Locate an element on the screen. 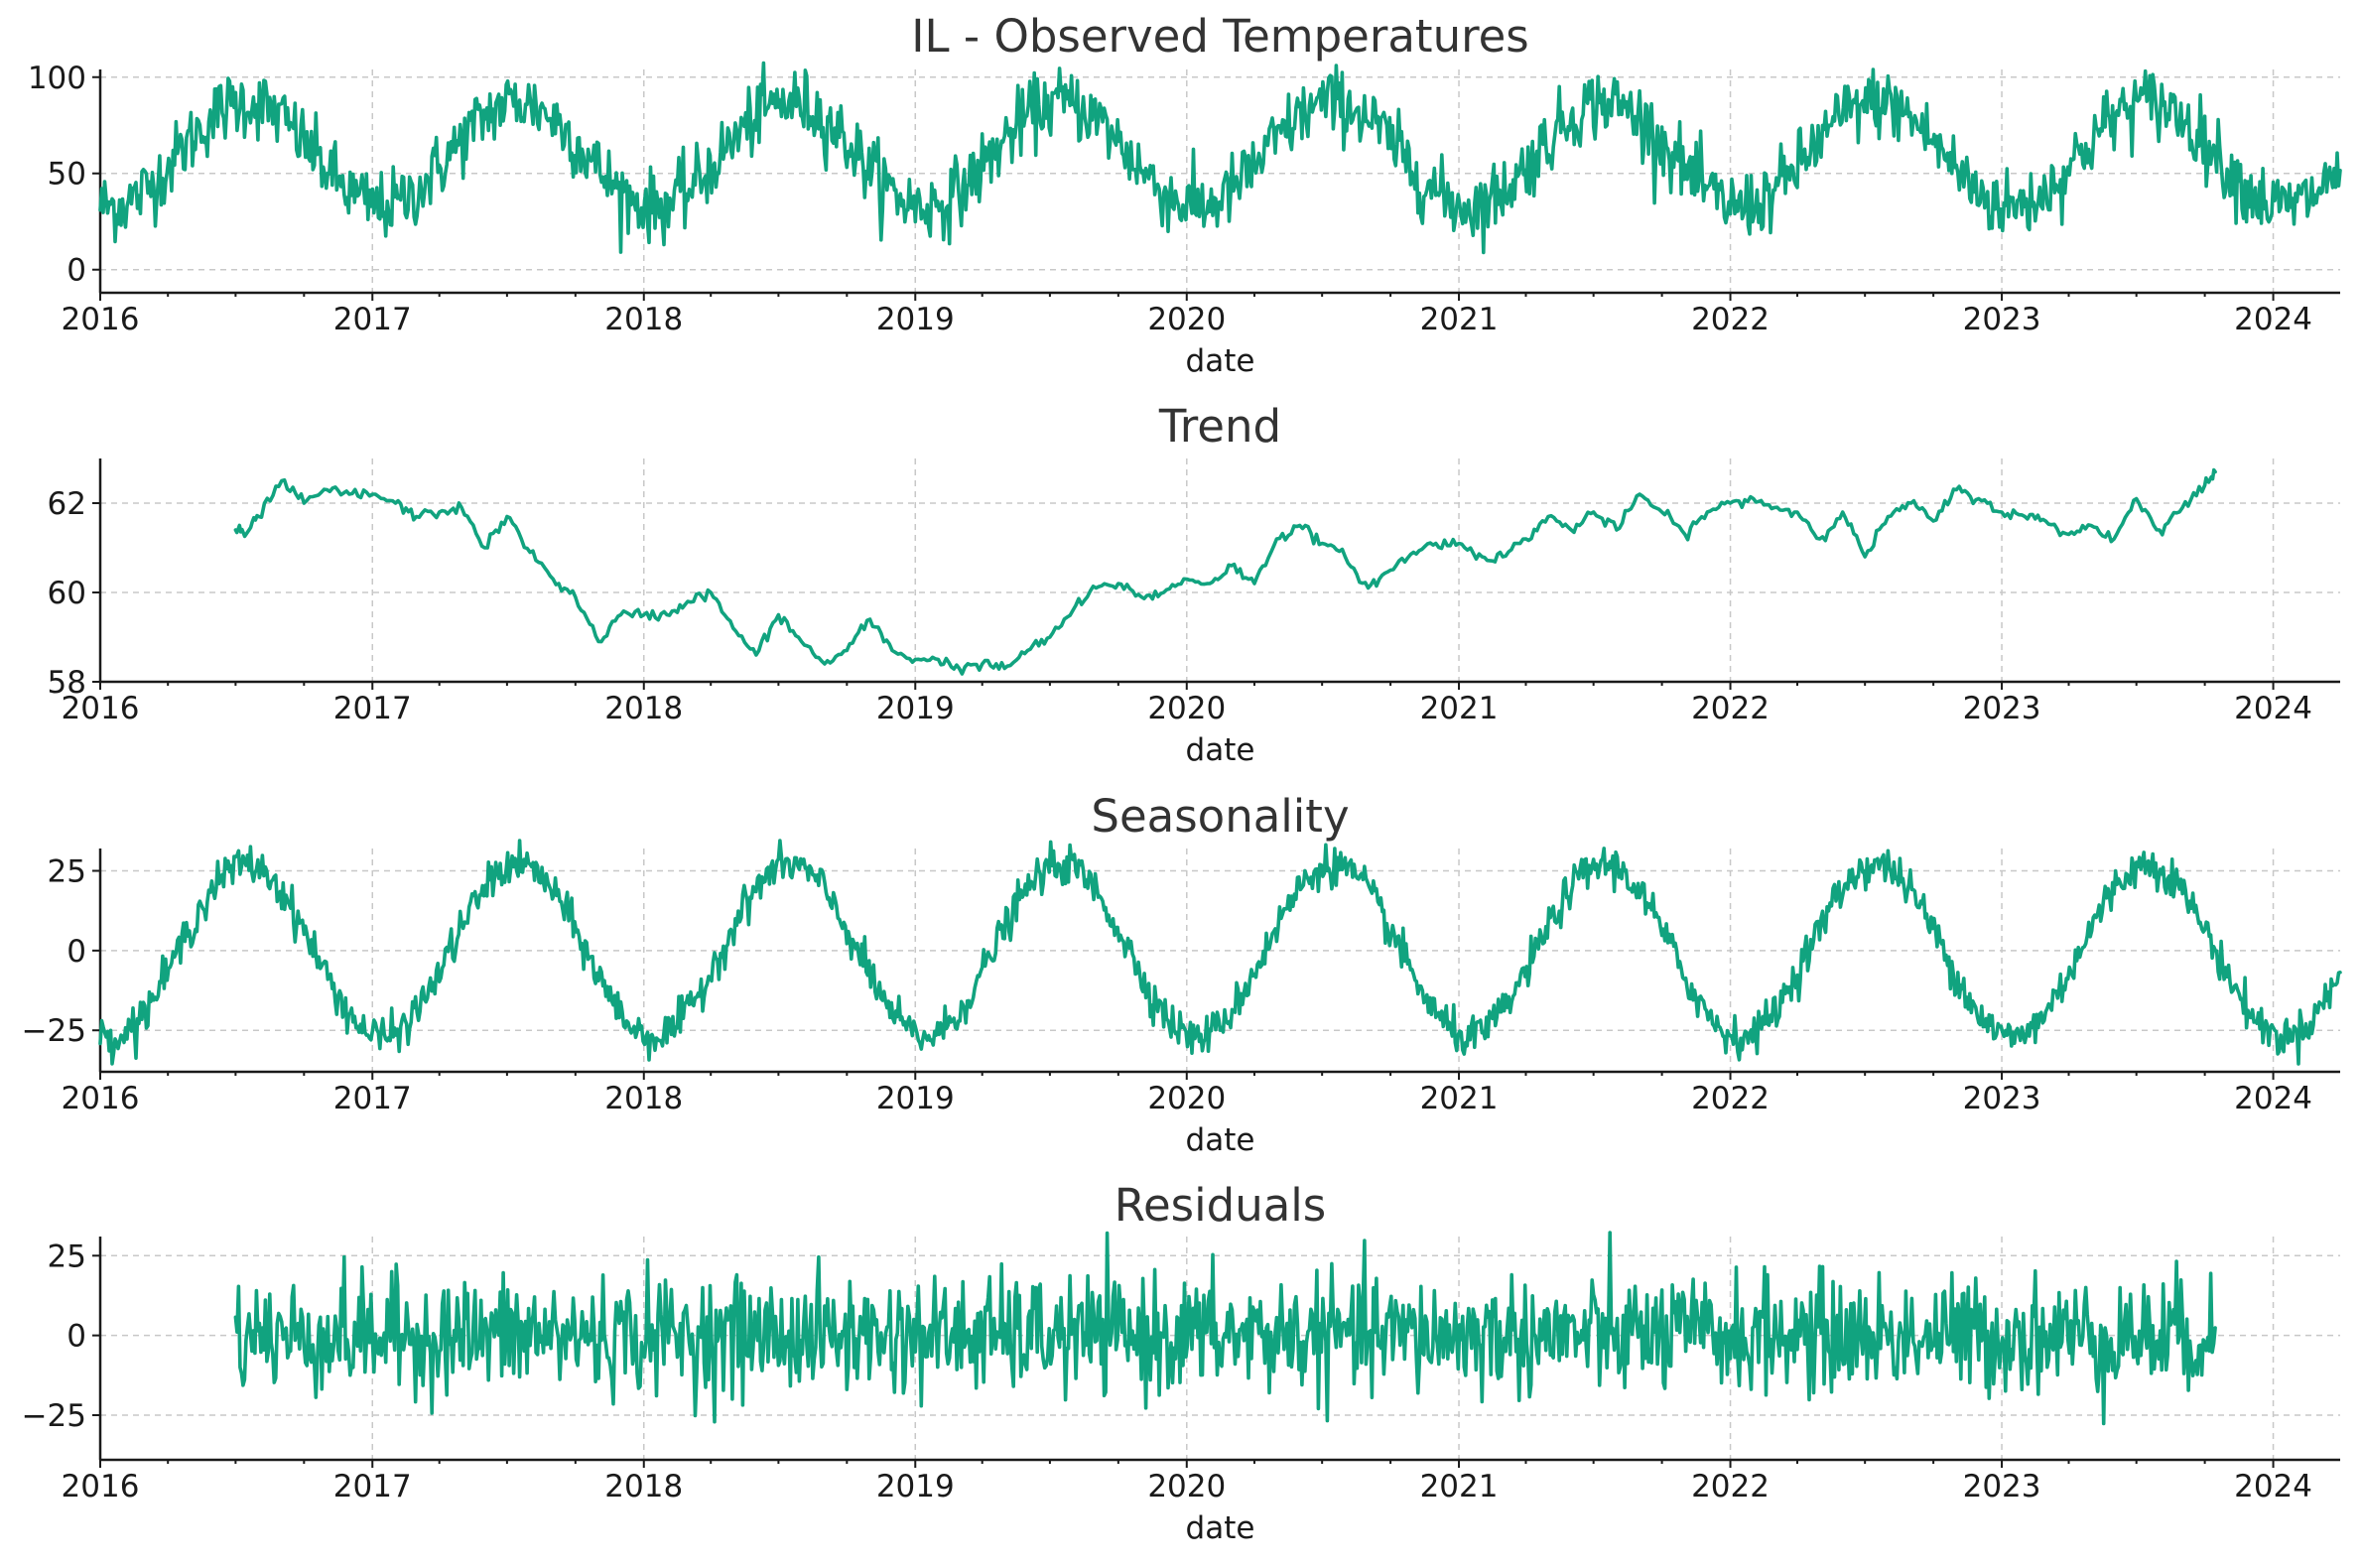 The height and width of the screenshot is (1568, 2362). panel-title: Trend is located at coordinates (1219, 426).